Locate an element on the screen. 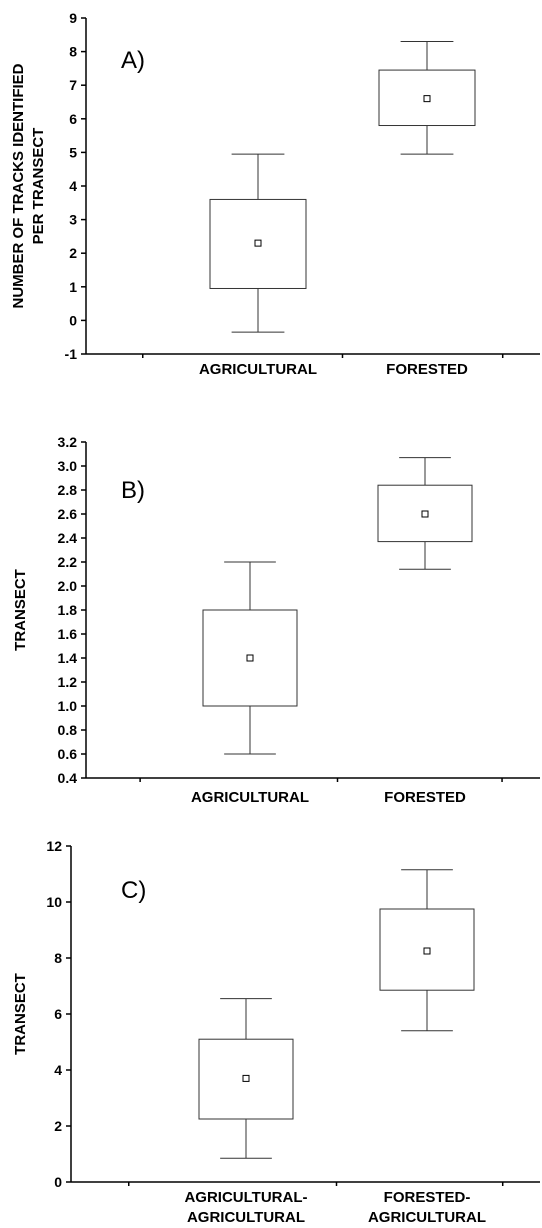  y-tick-label: 0.8 is located at coordinates (68, 730).